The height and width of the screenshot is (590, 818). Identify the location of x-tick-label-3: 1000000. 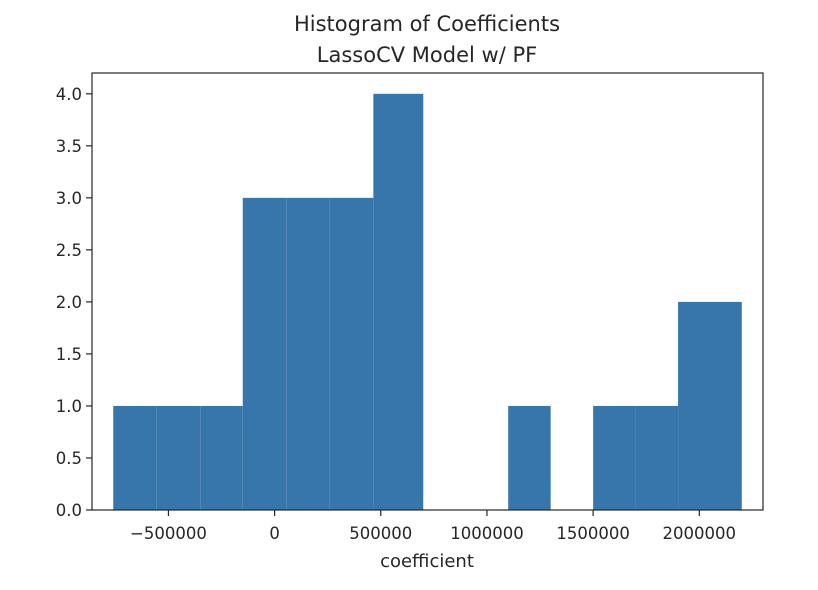
(487, 533).